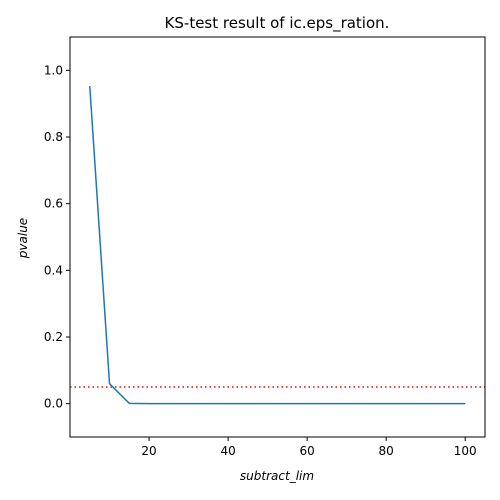  I want to click on x-tick-label: 60, so click(307, 451).